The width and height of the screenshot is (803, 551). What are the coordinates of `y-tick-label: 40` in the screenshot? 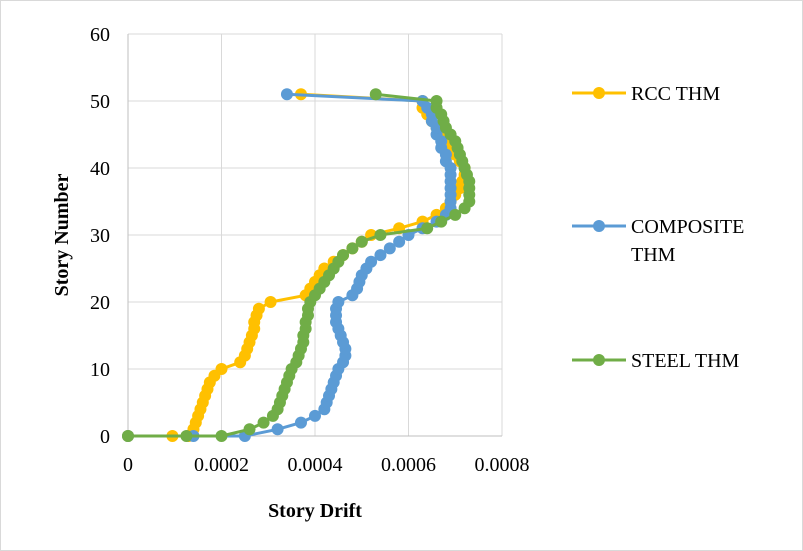 It's located at (100, 169).